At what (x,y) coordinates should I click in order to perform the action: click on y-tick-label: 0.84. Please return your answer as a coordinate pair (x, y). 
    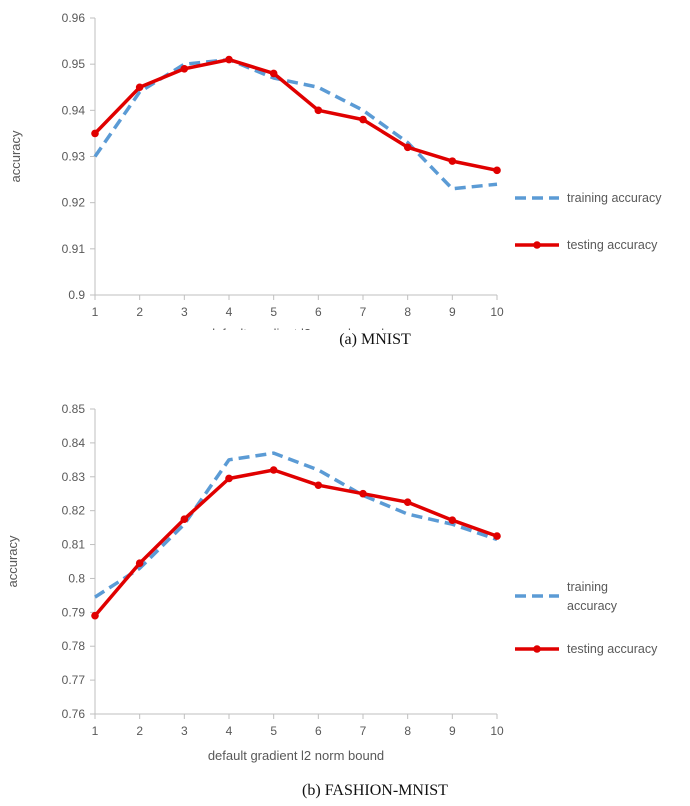
    Looking at the image, I should click on (74, 443).